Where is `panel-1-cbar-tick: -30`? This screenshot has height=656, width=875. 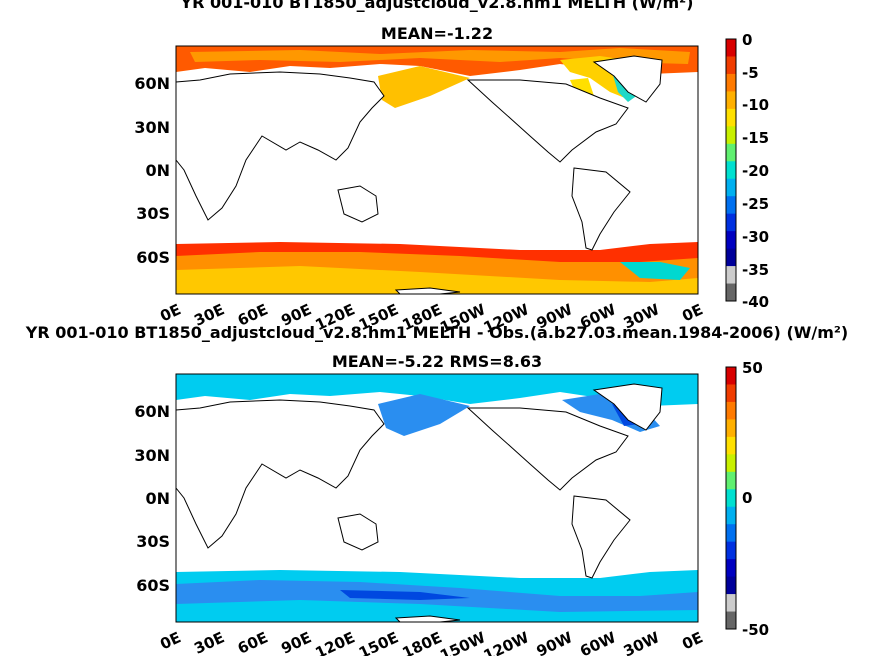
panel-1-cbar-tick: -30 is located at coordinates (755, 237).